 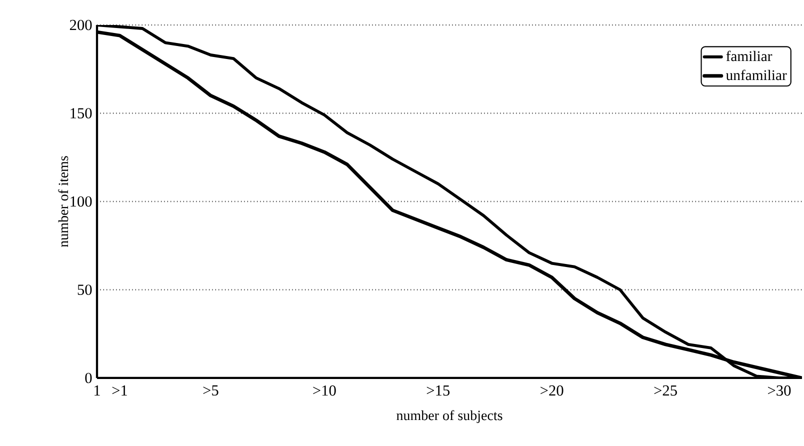 What do you see at coordinates (85, 289) in the screenshot?
I see `y-tick-label: 50` at bounding box center [85, 289].